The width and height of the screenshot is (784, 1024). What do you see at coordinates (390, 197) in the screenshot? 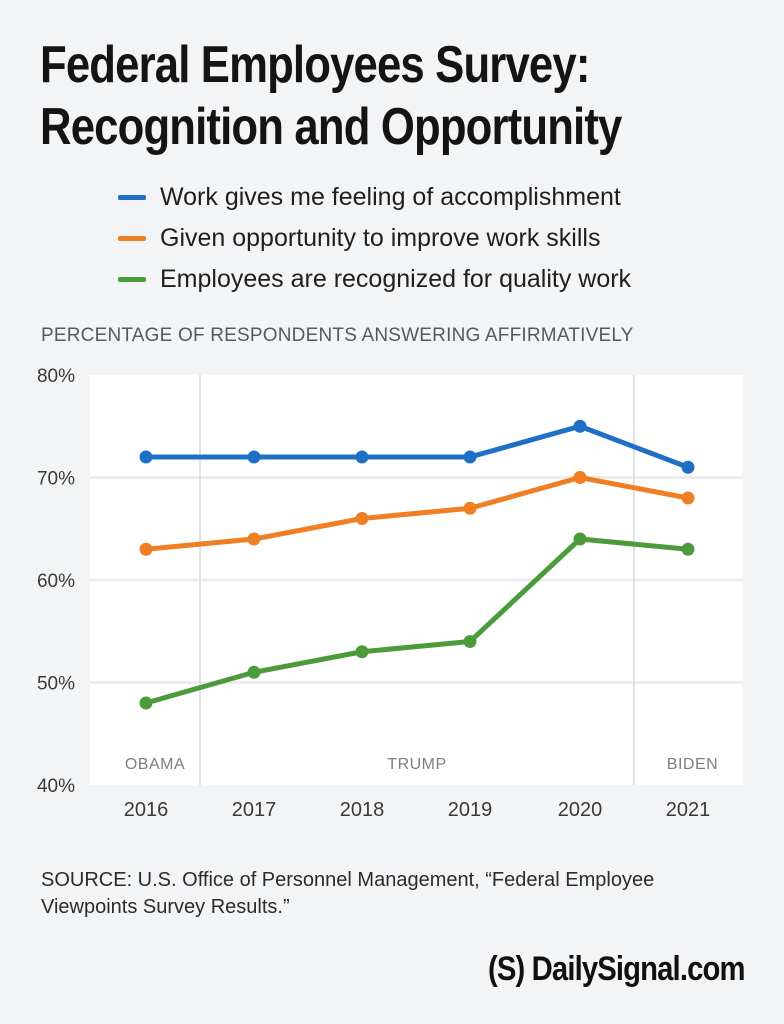
I see `legend-label: Work gives me feeling of accomplishment` at bounding box center [390, 197].